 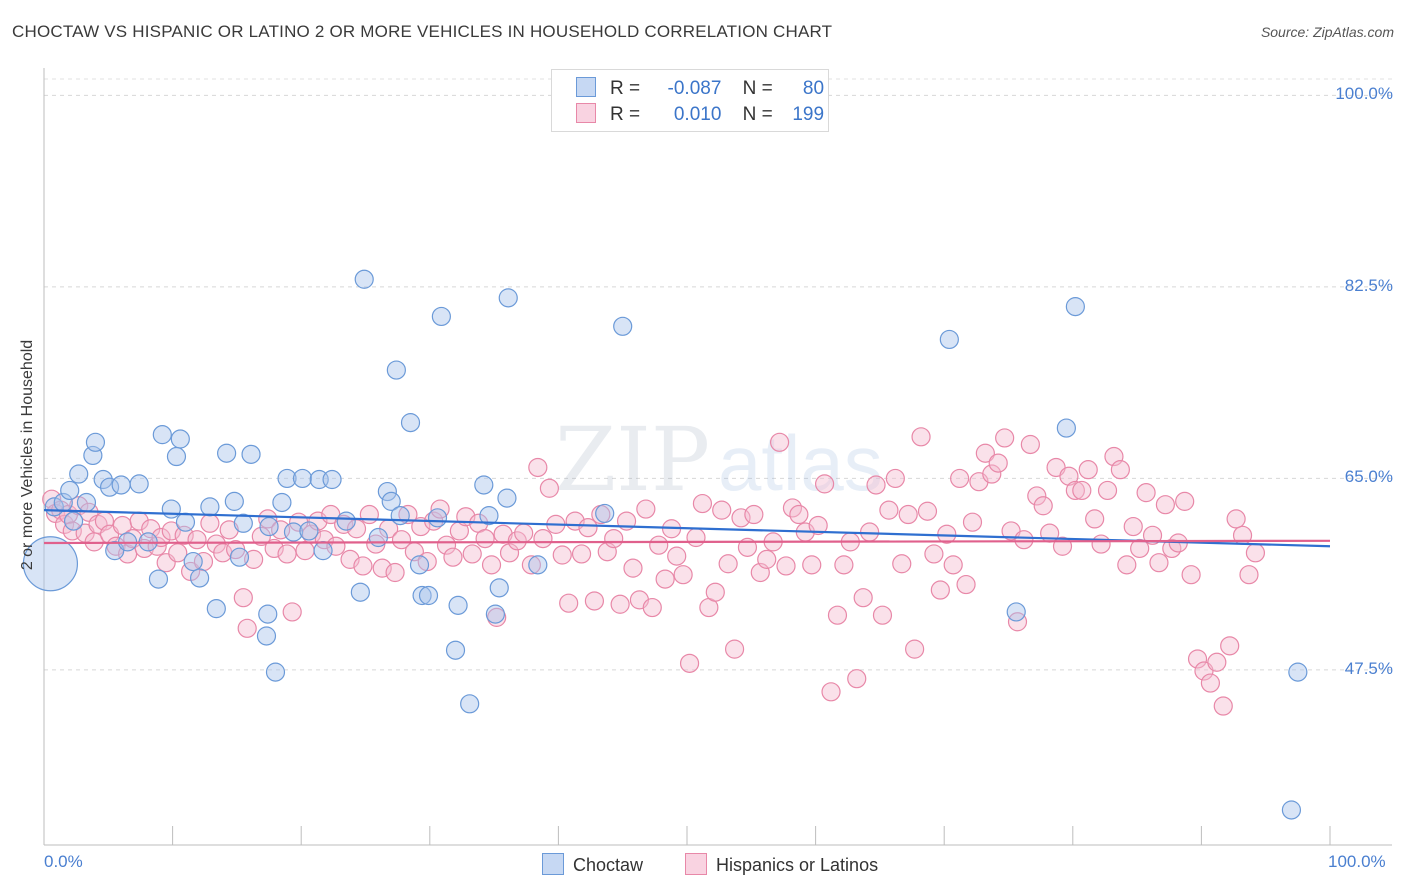 What do you see at coordinates (813, 88) in the screenshot?
I see `legend-n-value-choctaw: 80` at bounding box center [813, 88].